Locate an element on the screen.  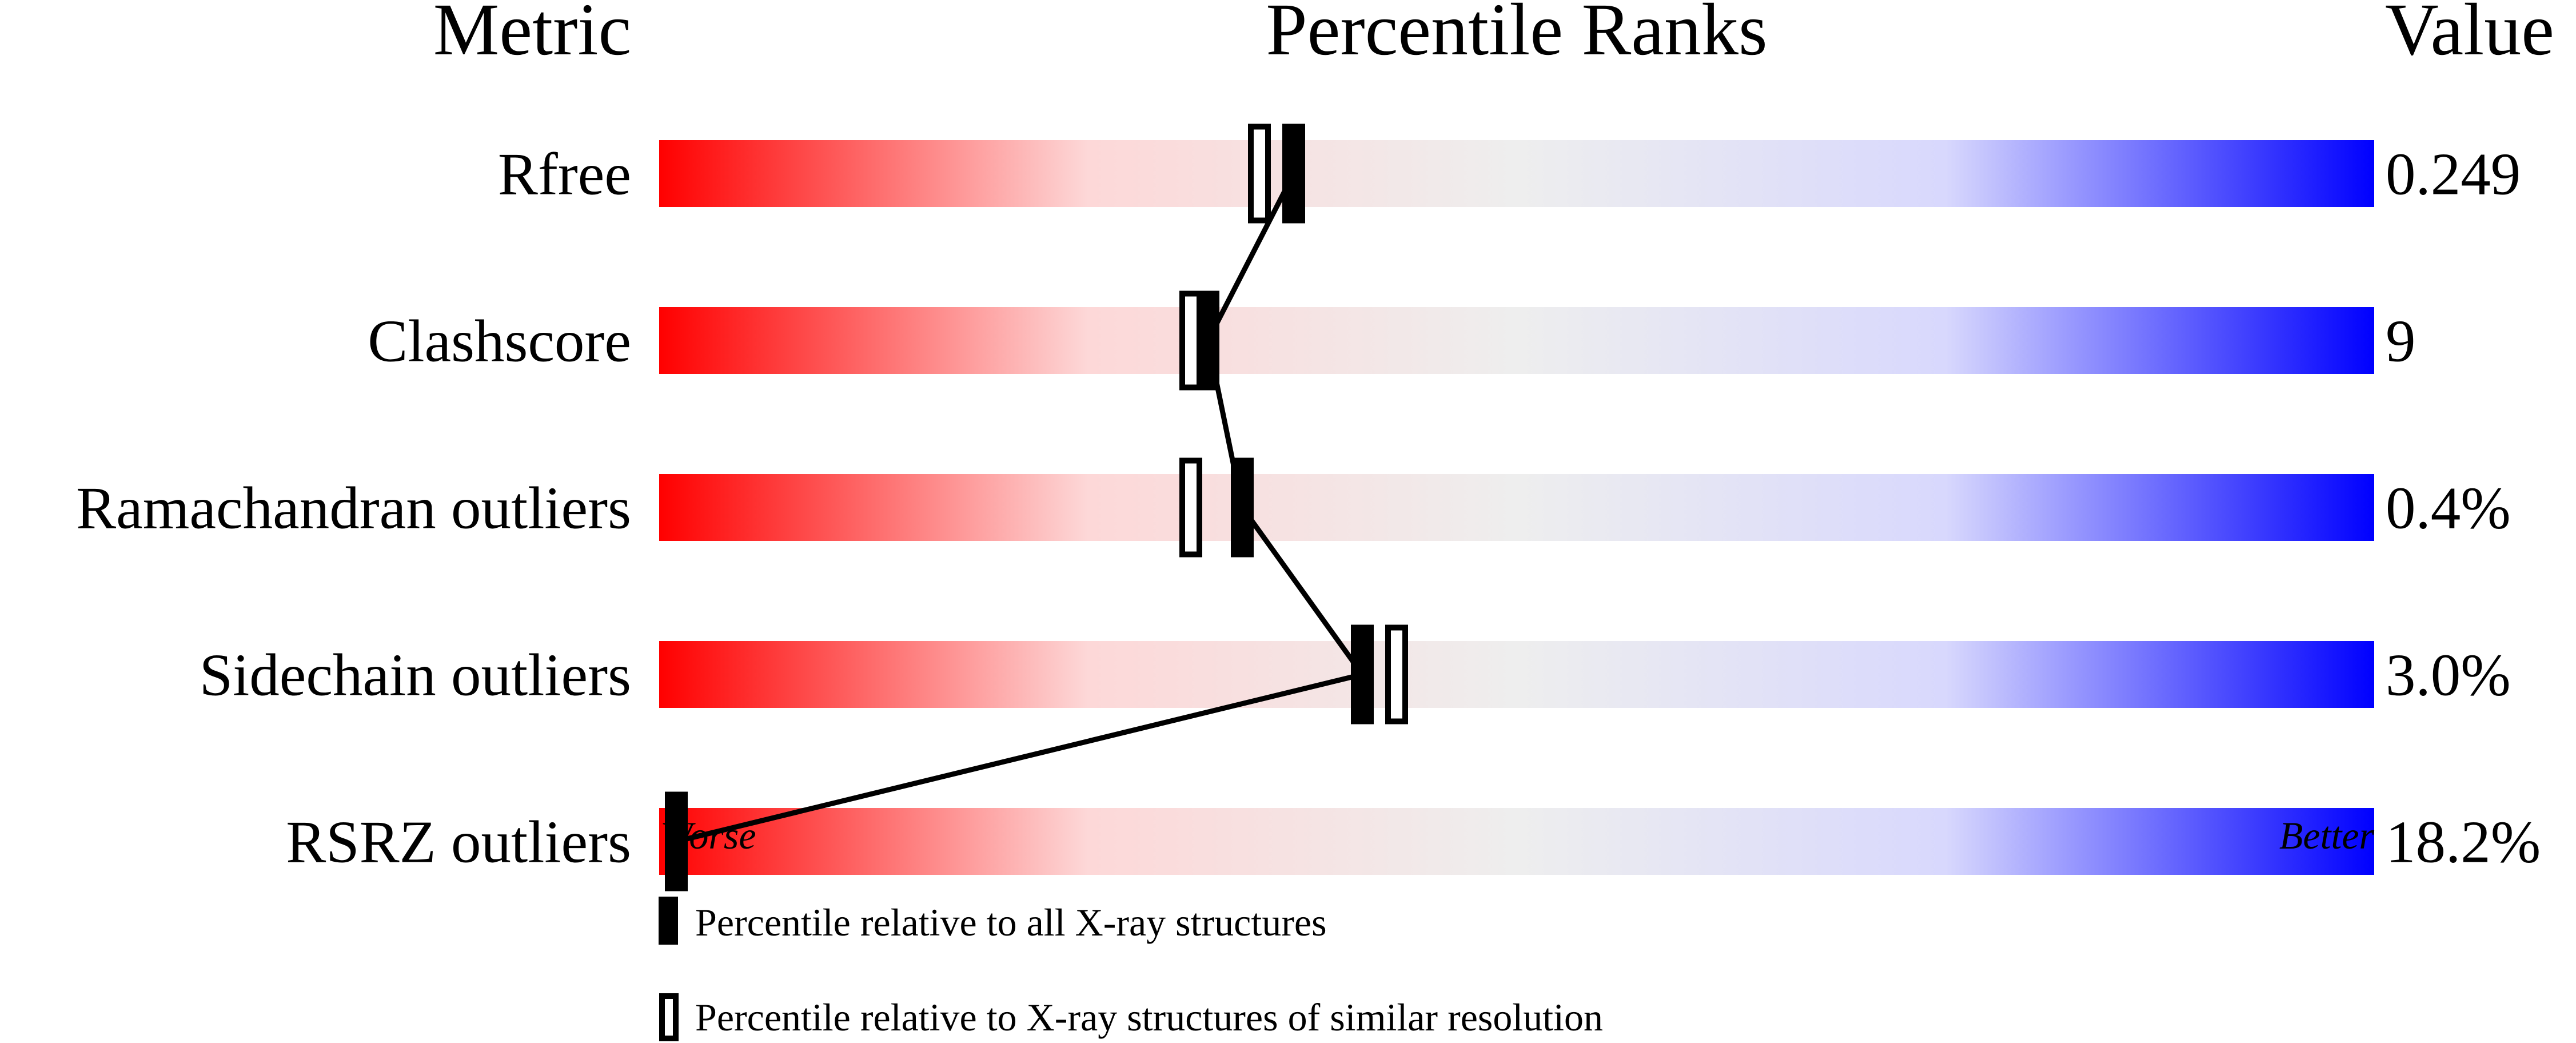
header-metric: Metric is located at coordinates (532, 35).